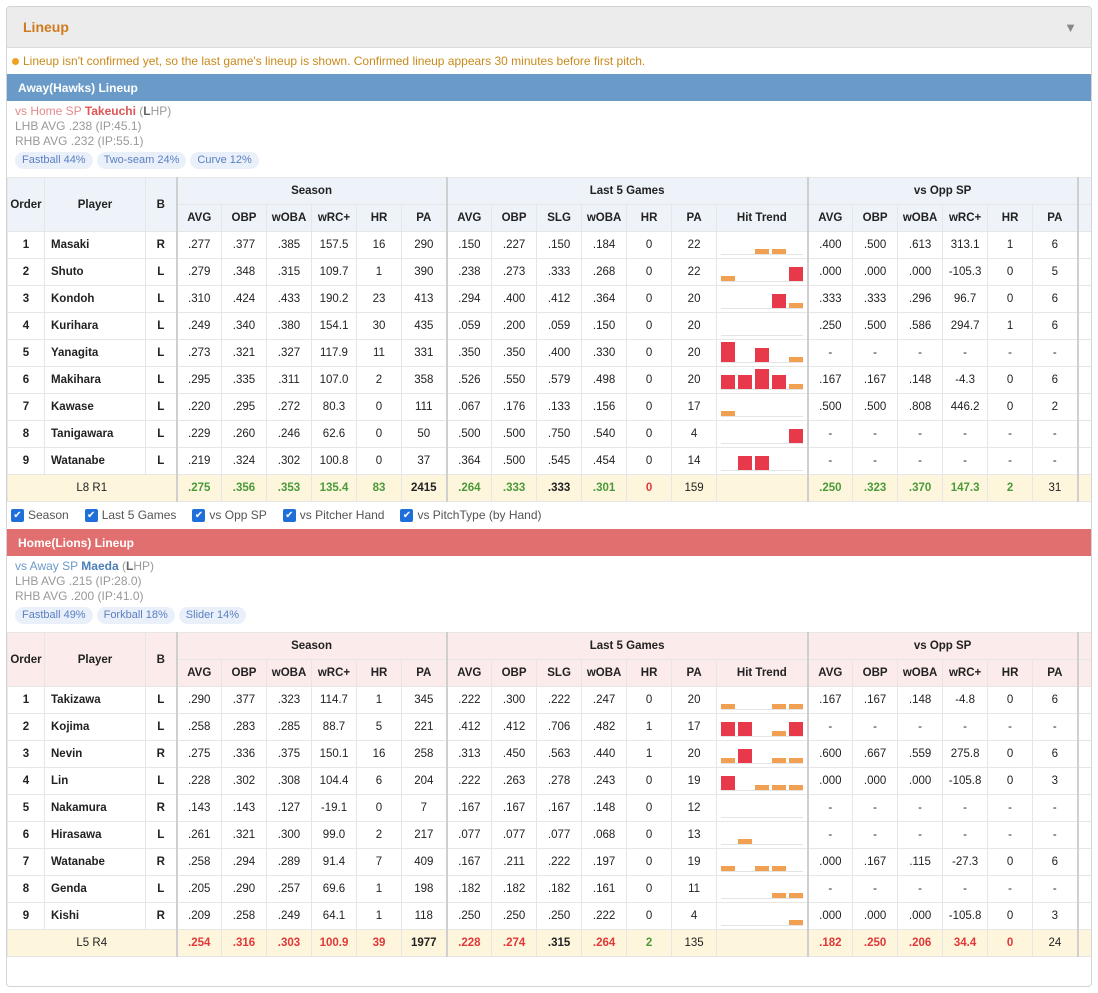 The image size is (1098, 993). I want to click on option-toggle: ✔ vs PitchType (by Hand), so click(471, 515).